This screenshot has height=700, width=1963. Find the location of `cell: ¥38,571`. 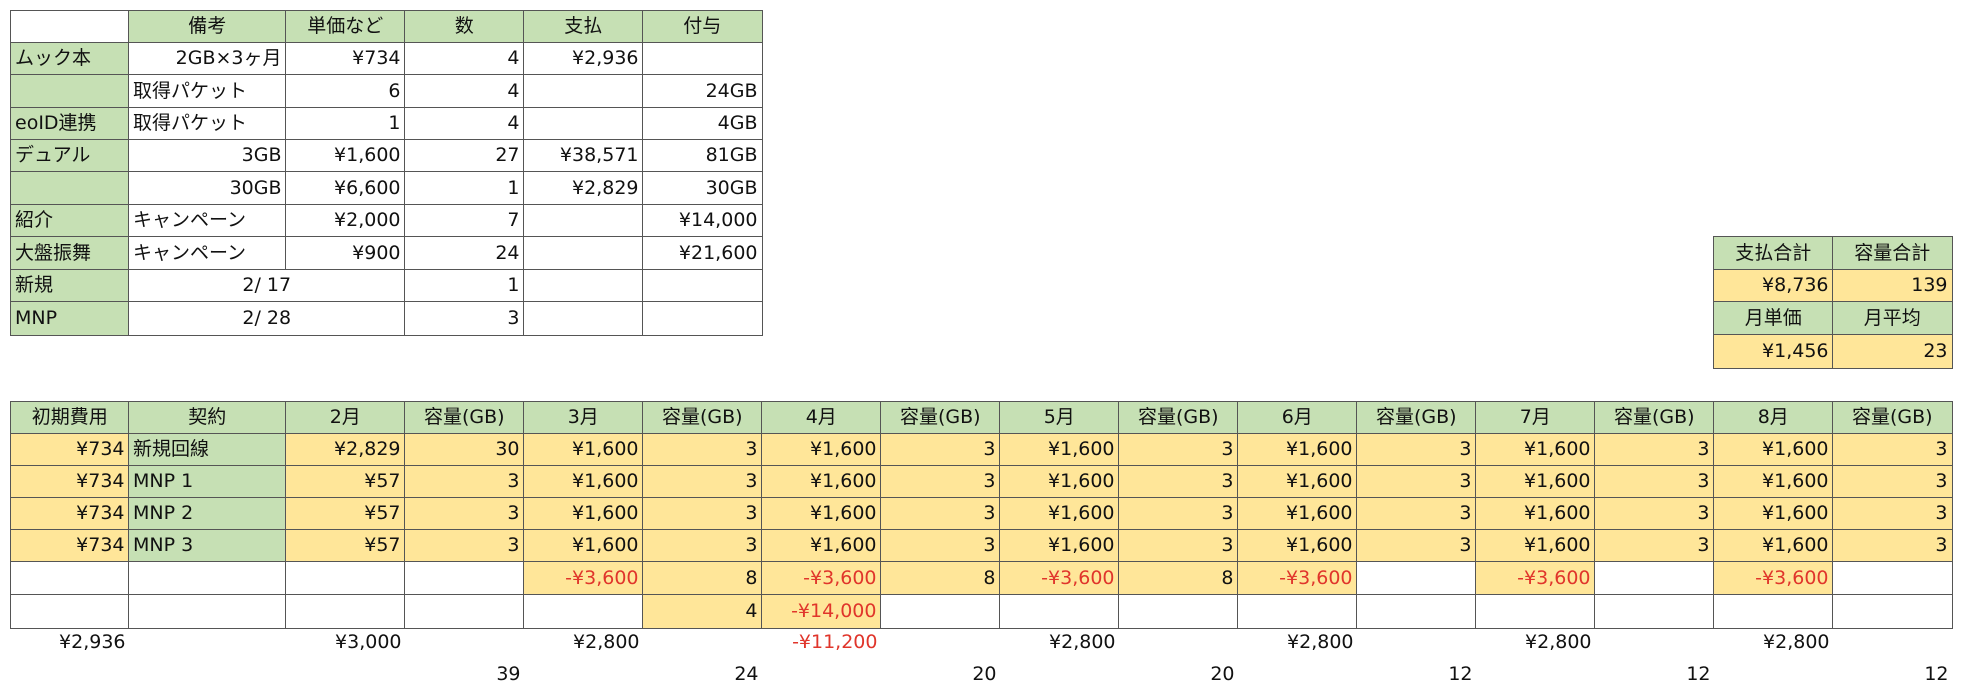

cell: ¥38,571 is located at coordinates (583, 156).